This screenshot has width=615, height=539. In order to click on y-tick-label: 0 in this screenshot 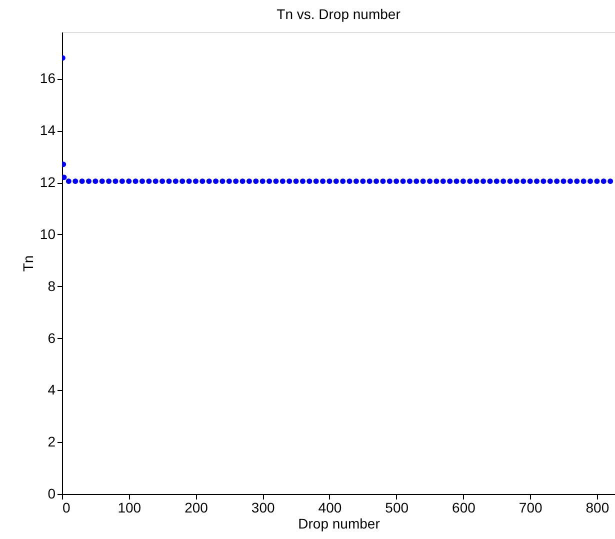, I will do `click(52, 494)`.